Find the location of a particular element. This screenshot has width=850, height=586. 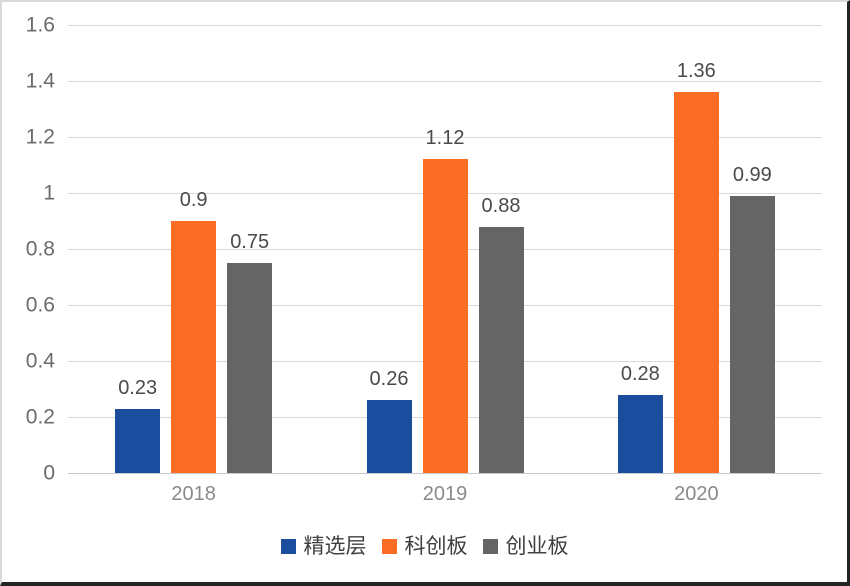

bar-value-label: 1.12 is located at coordinates (445, 138).